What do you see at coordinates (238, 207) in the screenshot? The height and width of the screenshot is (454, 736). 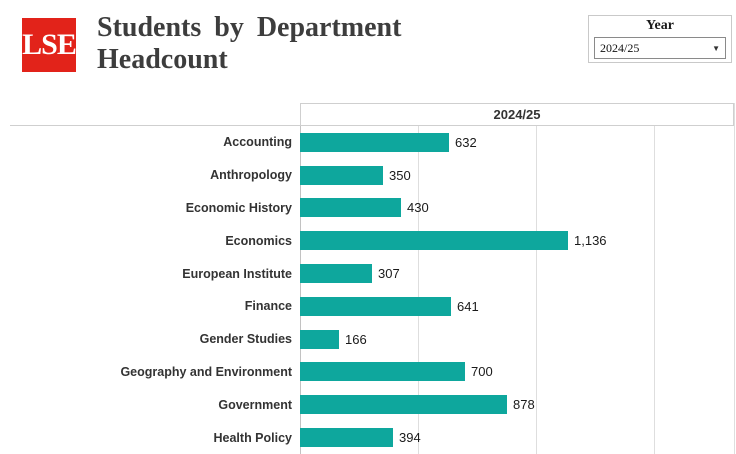 I see `category-label: Economic History` at bounding box center [238, 207].